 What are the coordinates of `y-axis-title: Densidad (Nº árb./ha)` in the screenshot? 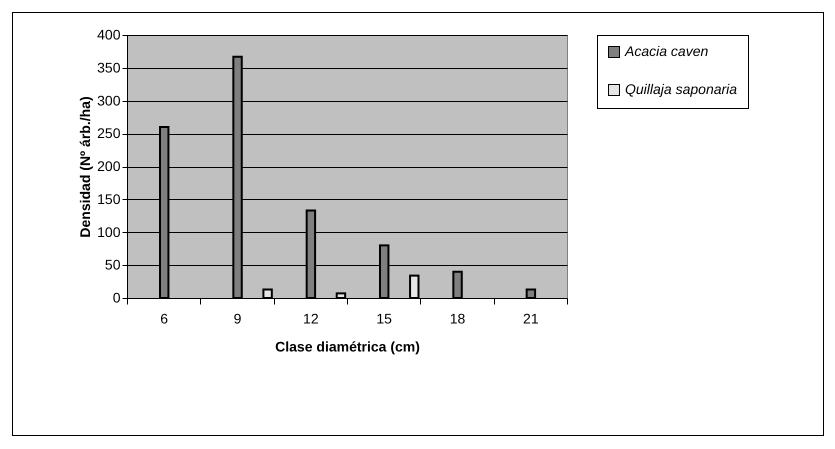 It's located at (85, 167).